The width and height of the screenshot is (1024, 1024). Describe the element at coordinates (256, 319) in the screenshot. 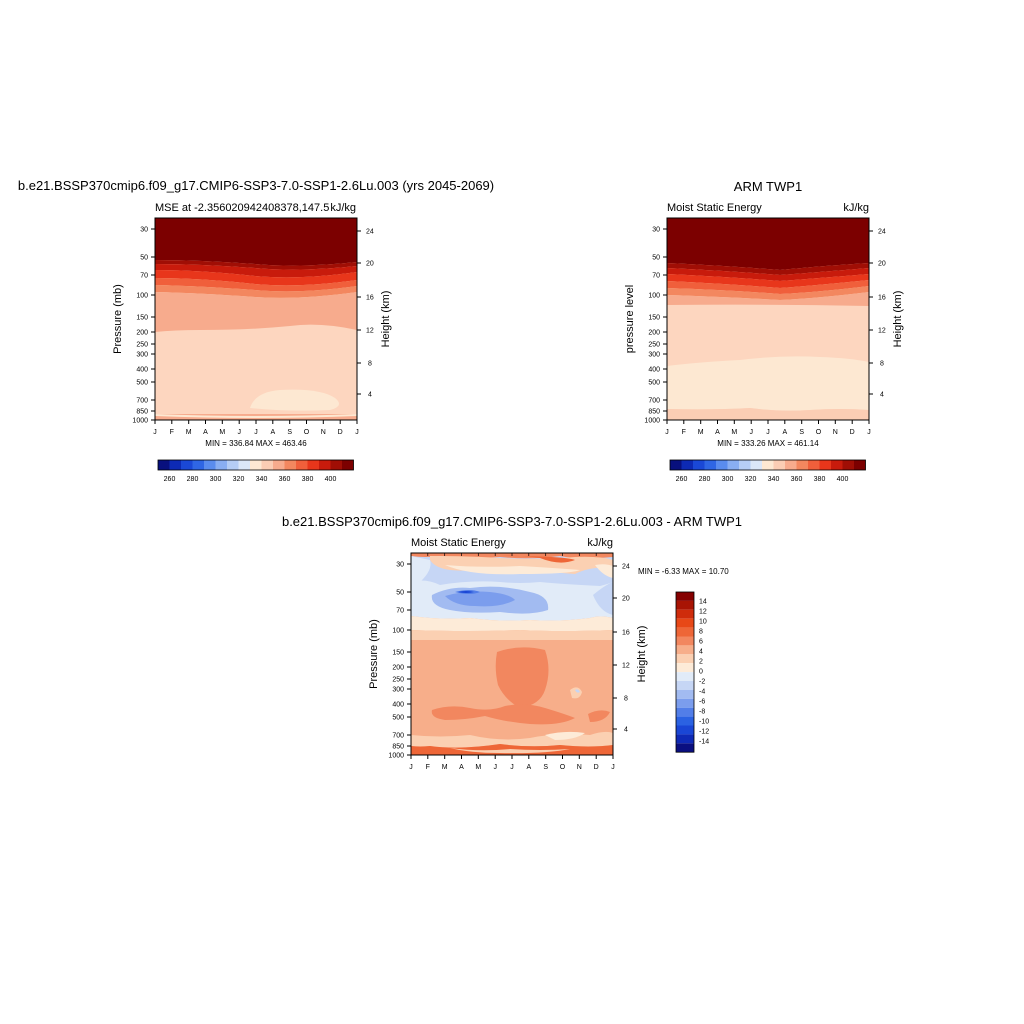

I see `panel-a-contour-field` at that location.